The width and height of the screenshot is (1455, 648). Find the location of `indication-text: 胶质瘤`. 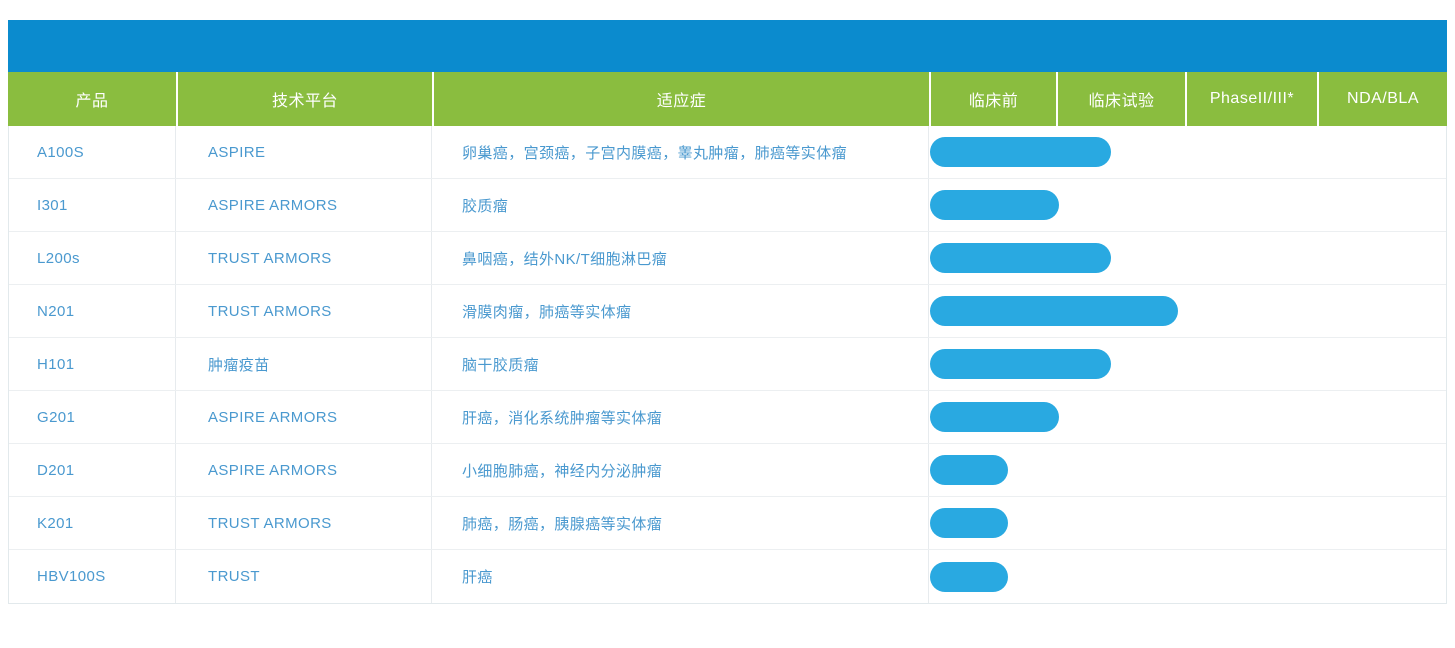

indication-text: 胶质瘤 is located at coordinates (680, 205).